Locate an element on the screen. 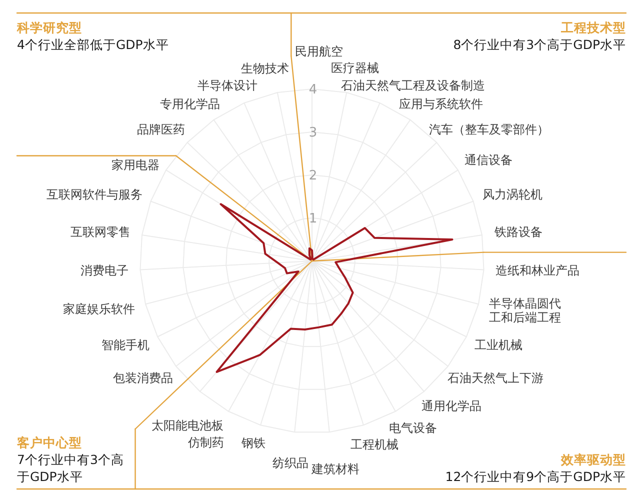  spoke-label: 半导体晶圆代工和后端工程 is located at coordinates (524, 310).